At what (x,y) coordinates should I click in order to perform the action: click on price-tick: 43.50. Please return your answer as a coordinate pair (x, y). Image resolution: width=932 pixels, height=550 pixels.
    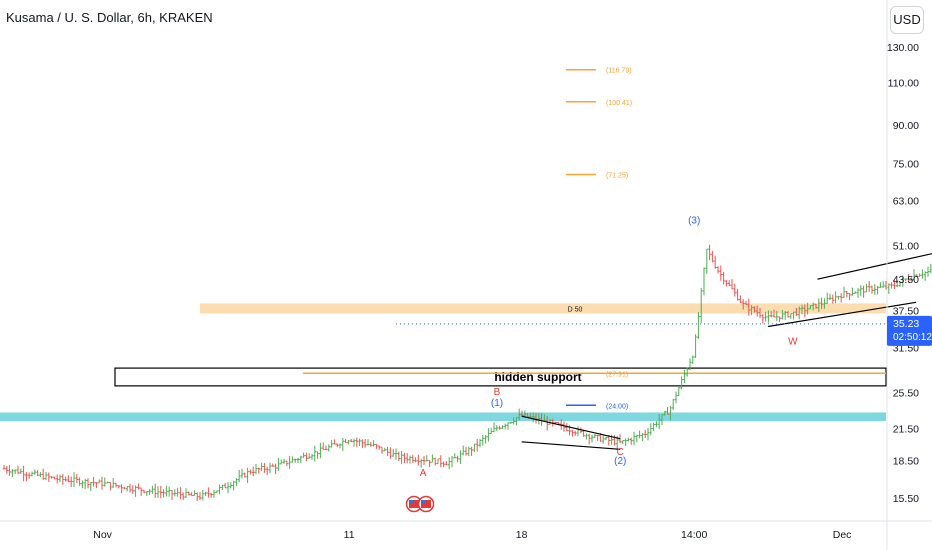
    Looking at the image, I should click on (906, 280).